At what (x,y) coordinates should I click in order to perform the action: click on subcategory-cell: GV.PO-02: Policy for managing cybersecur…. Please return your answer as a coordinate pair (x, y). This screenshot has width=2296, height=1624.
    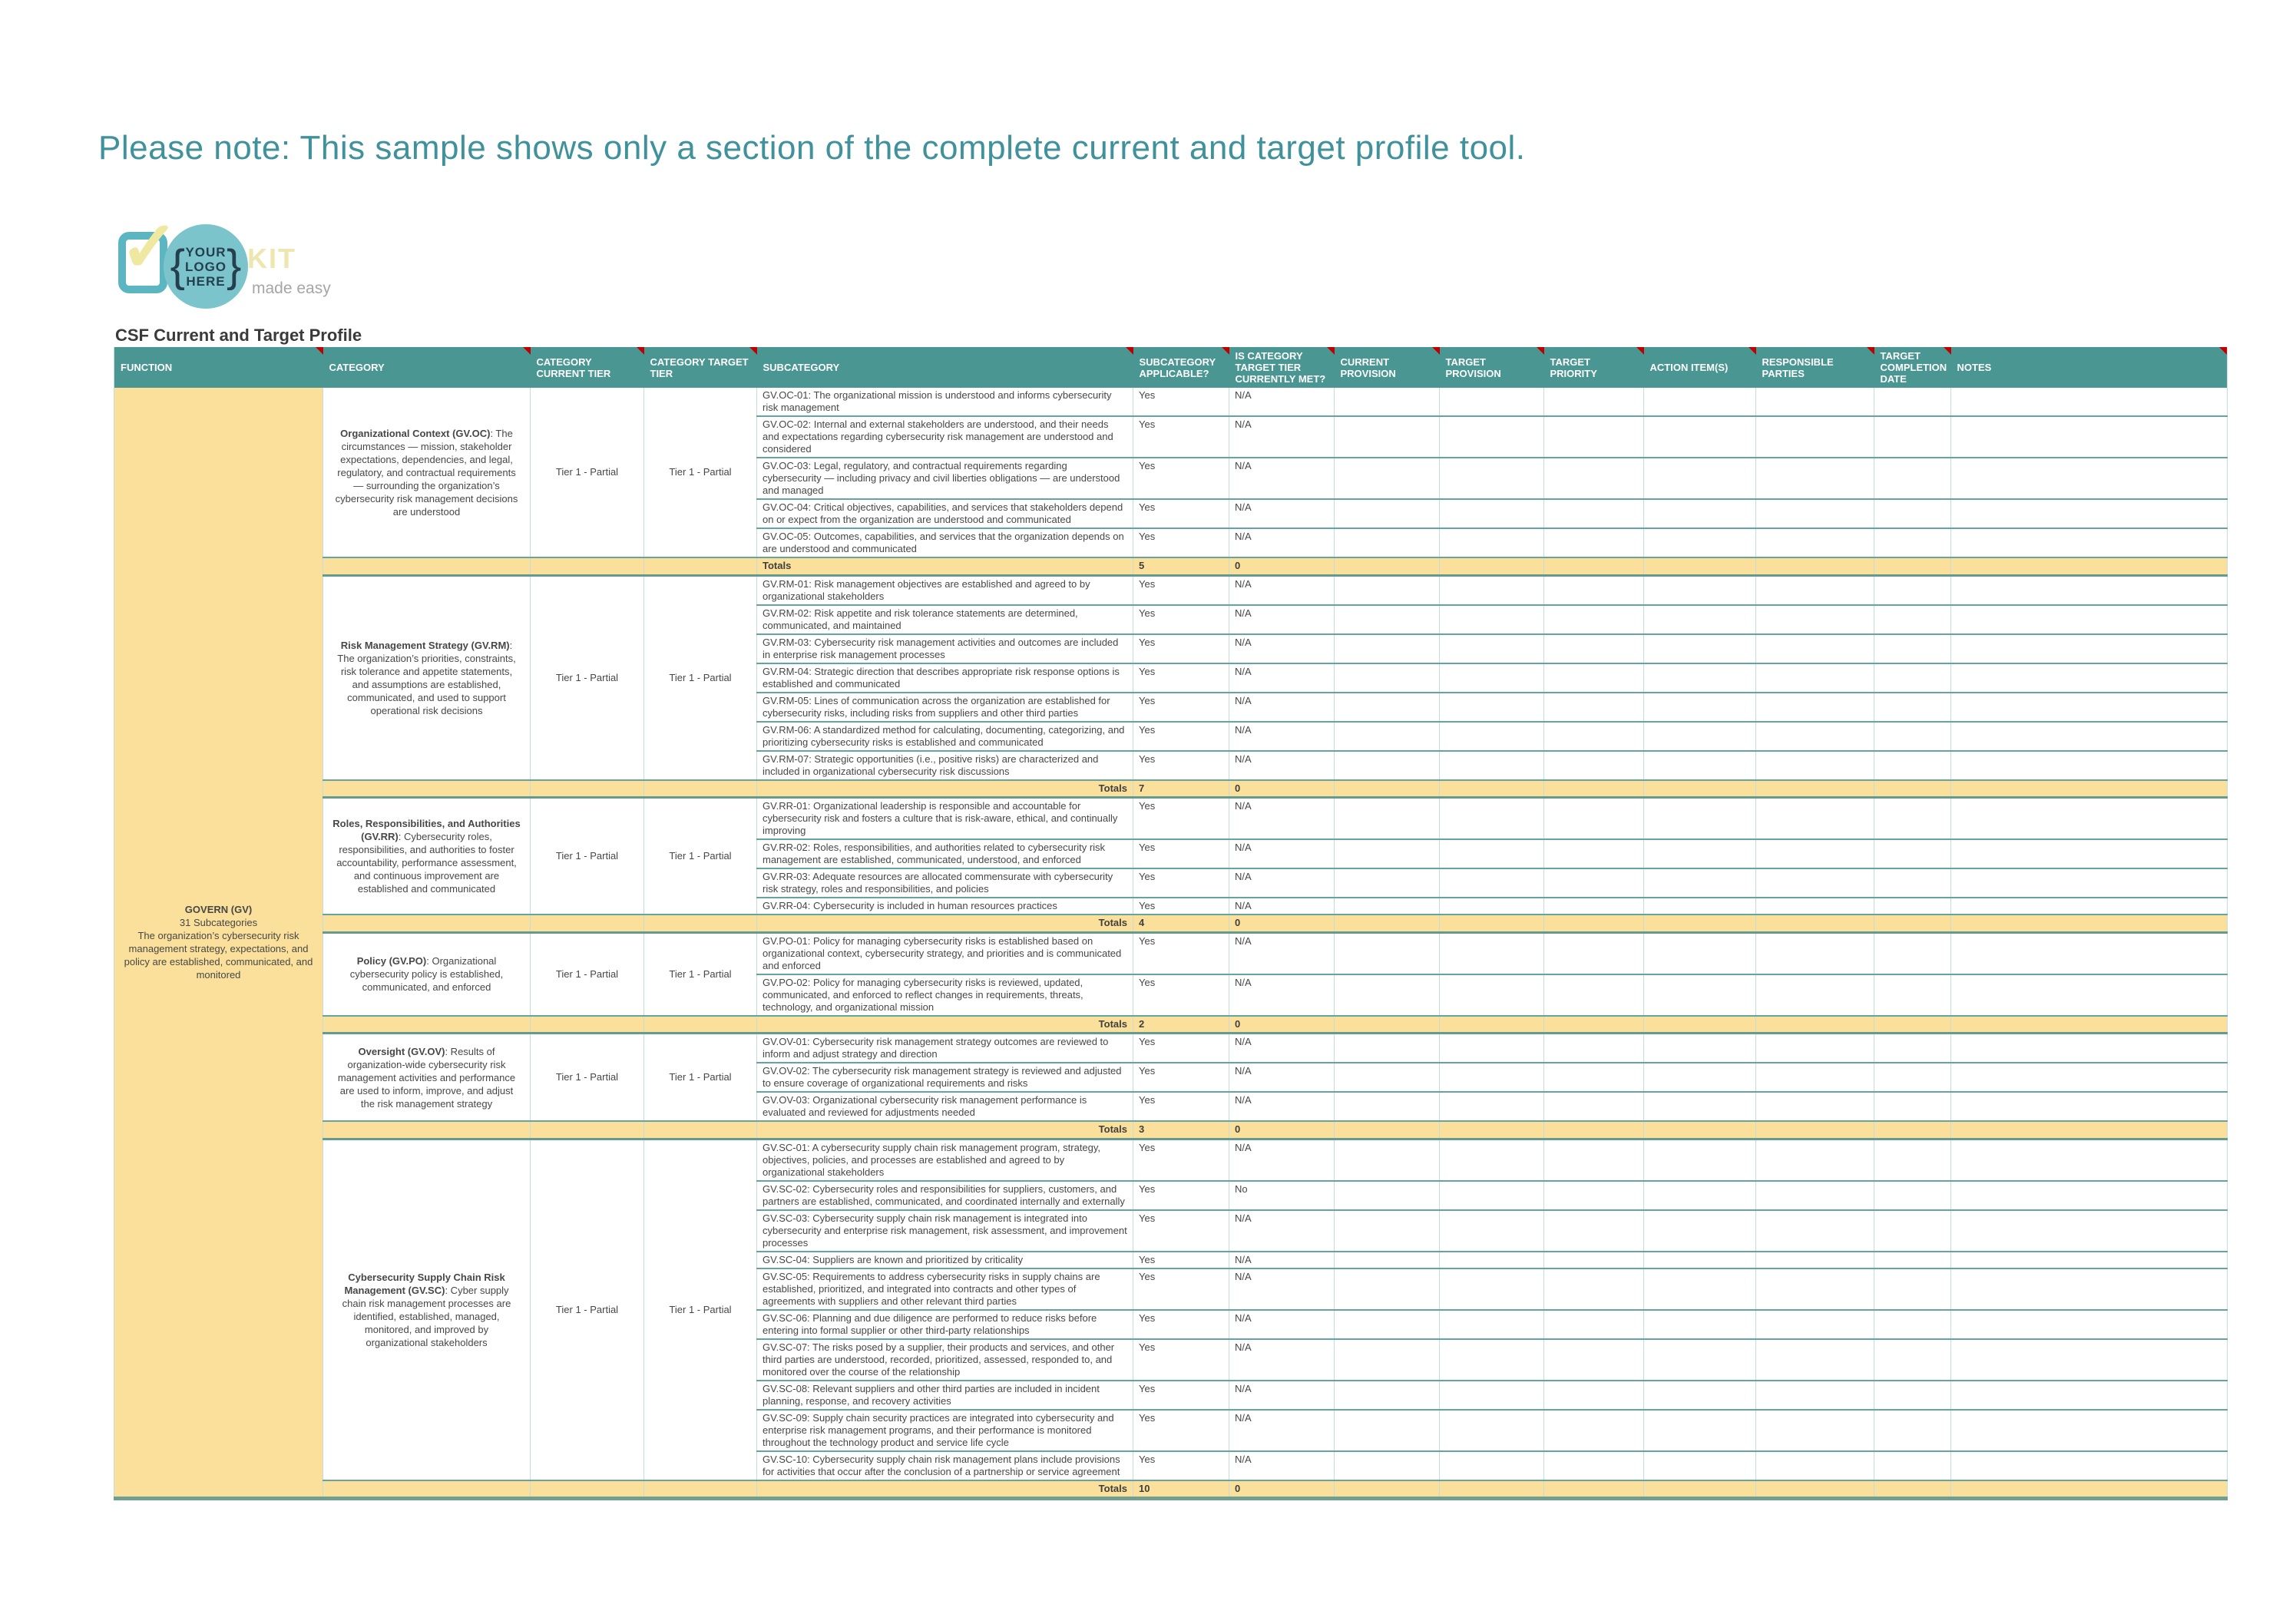
    Looking at the image, I should click on (944, 995).